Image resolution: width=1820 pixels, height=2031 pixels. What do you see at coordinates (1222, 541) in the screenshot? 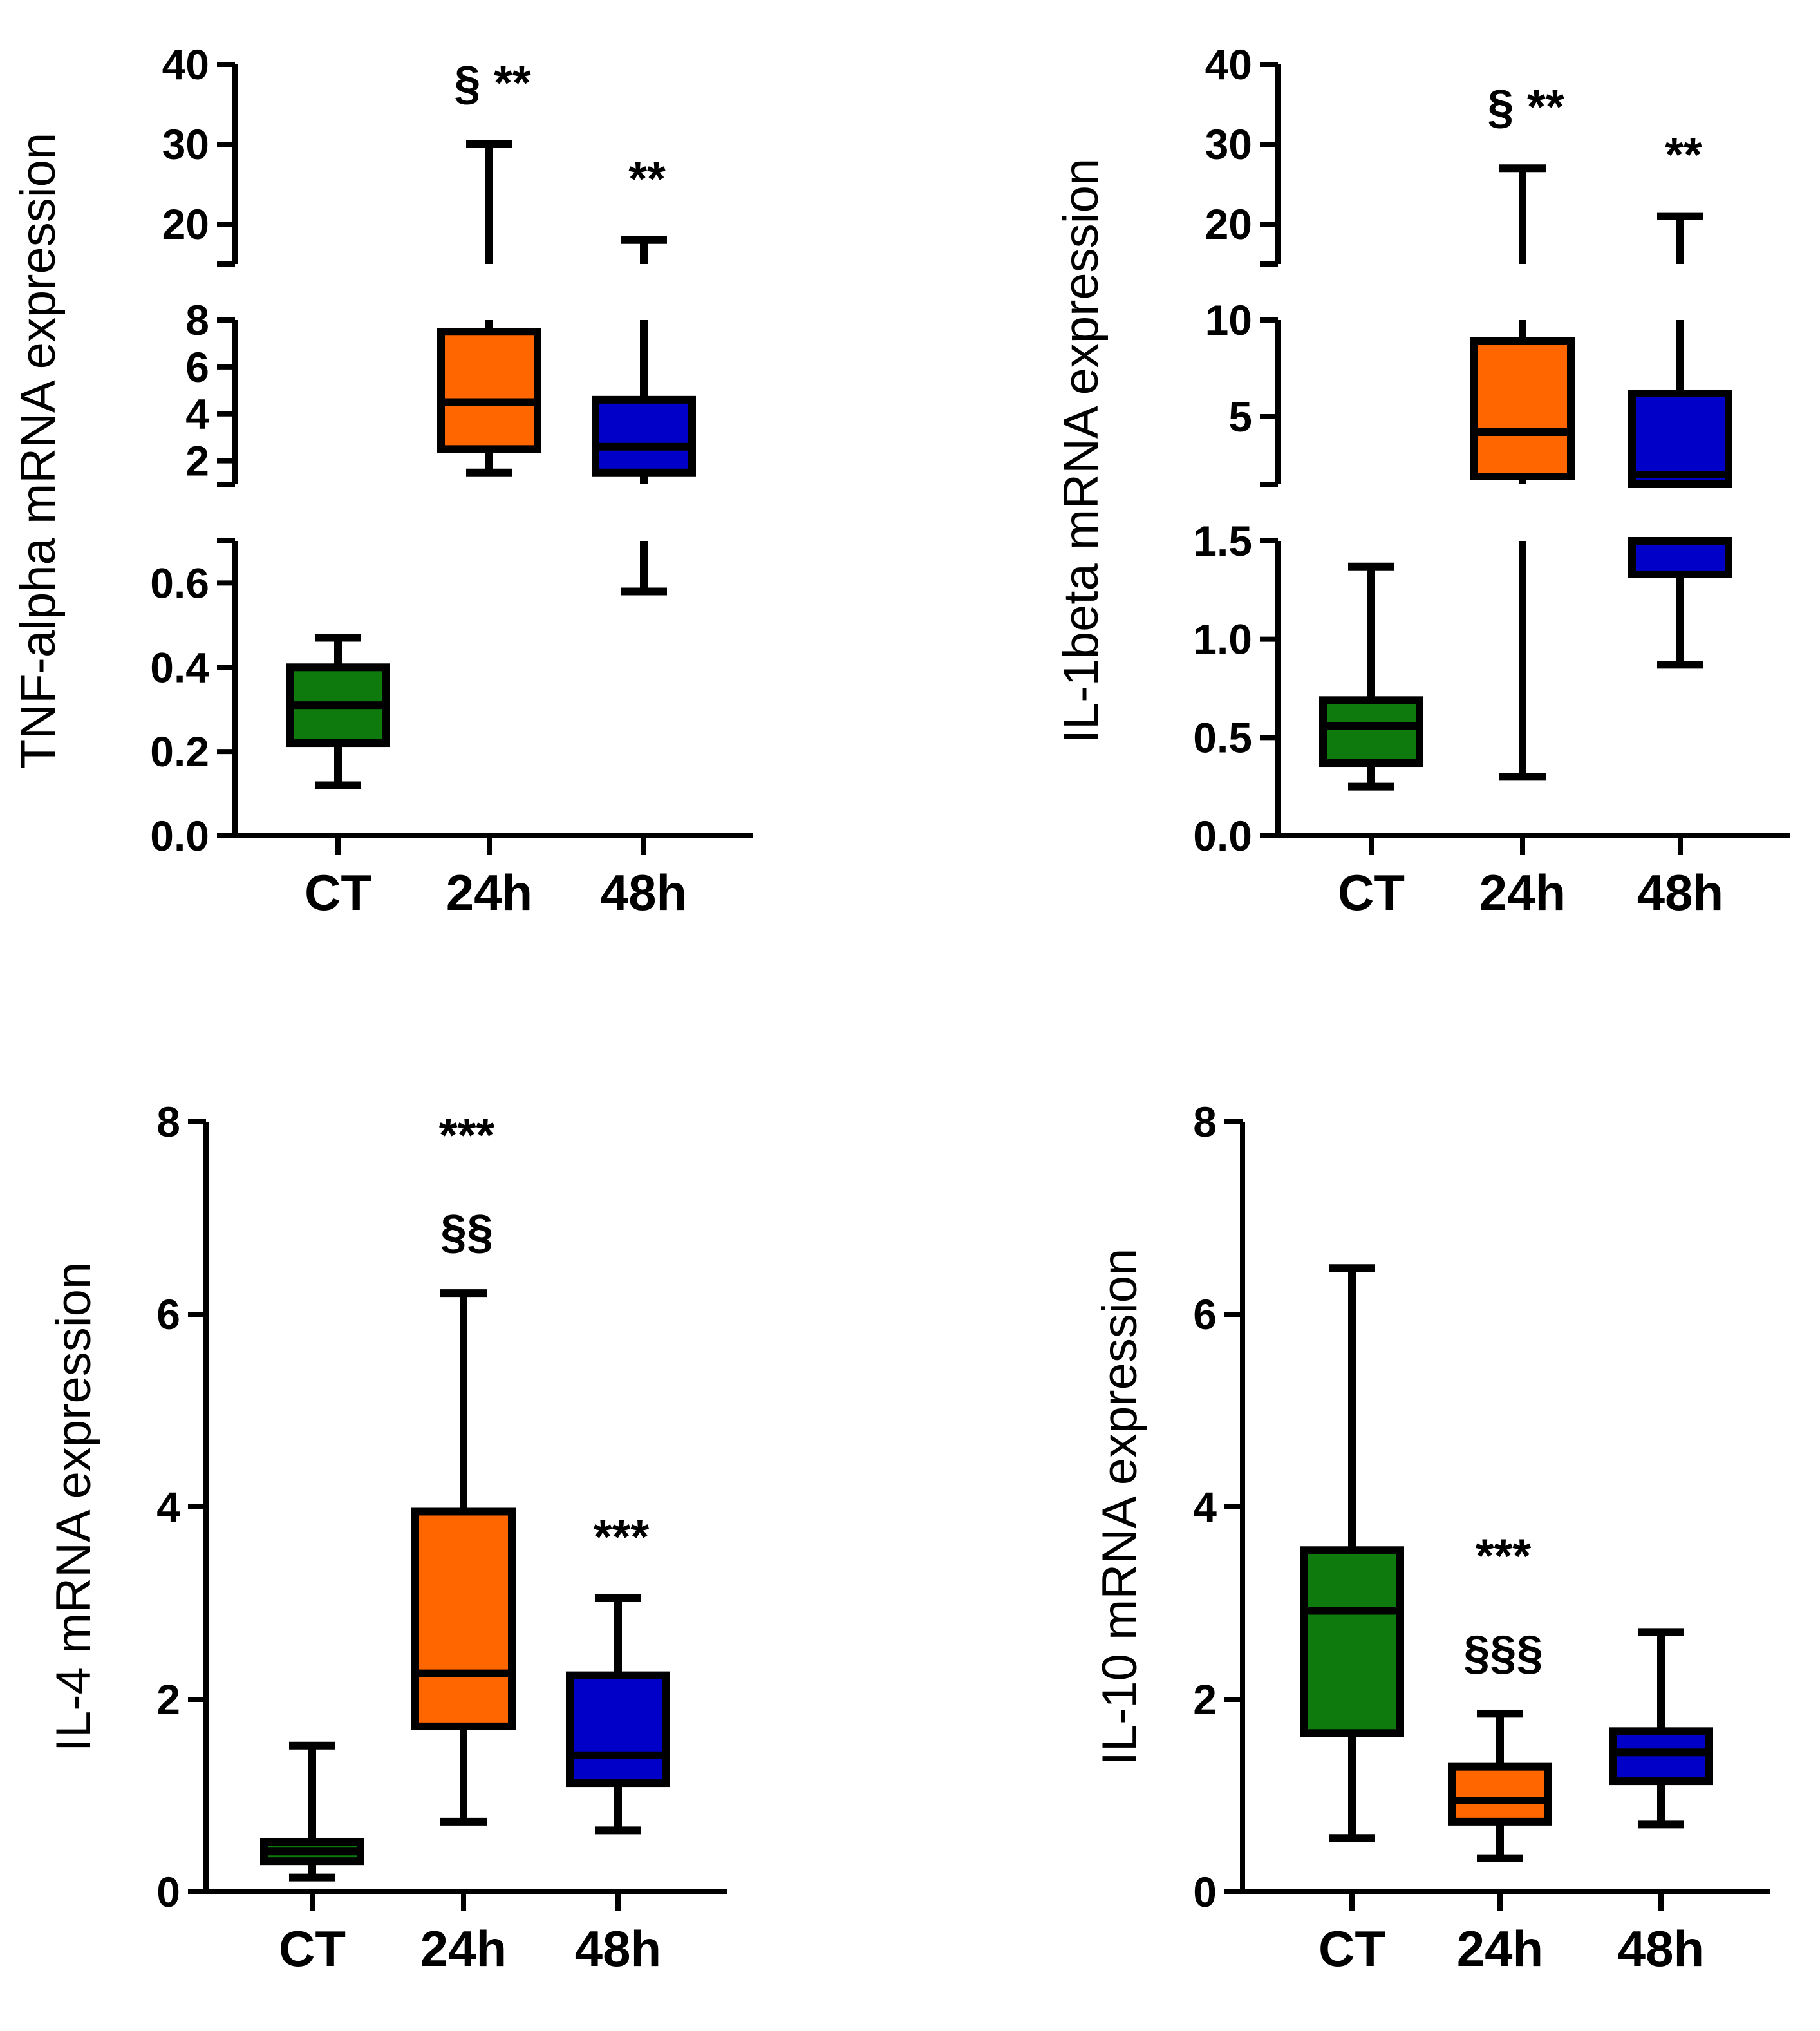
I see `y-tick-label: 1.5` at bounding box center [1222, 541].